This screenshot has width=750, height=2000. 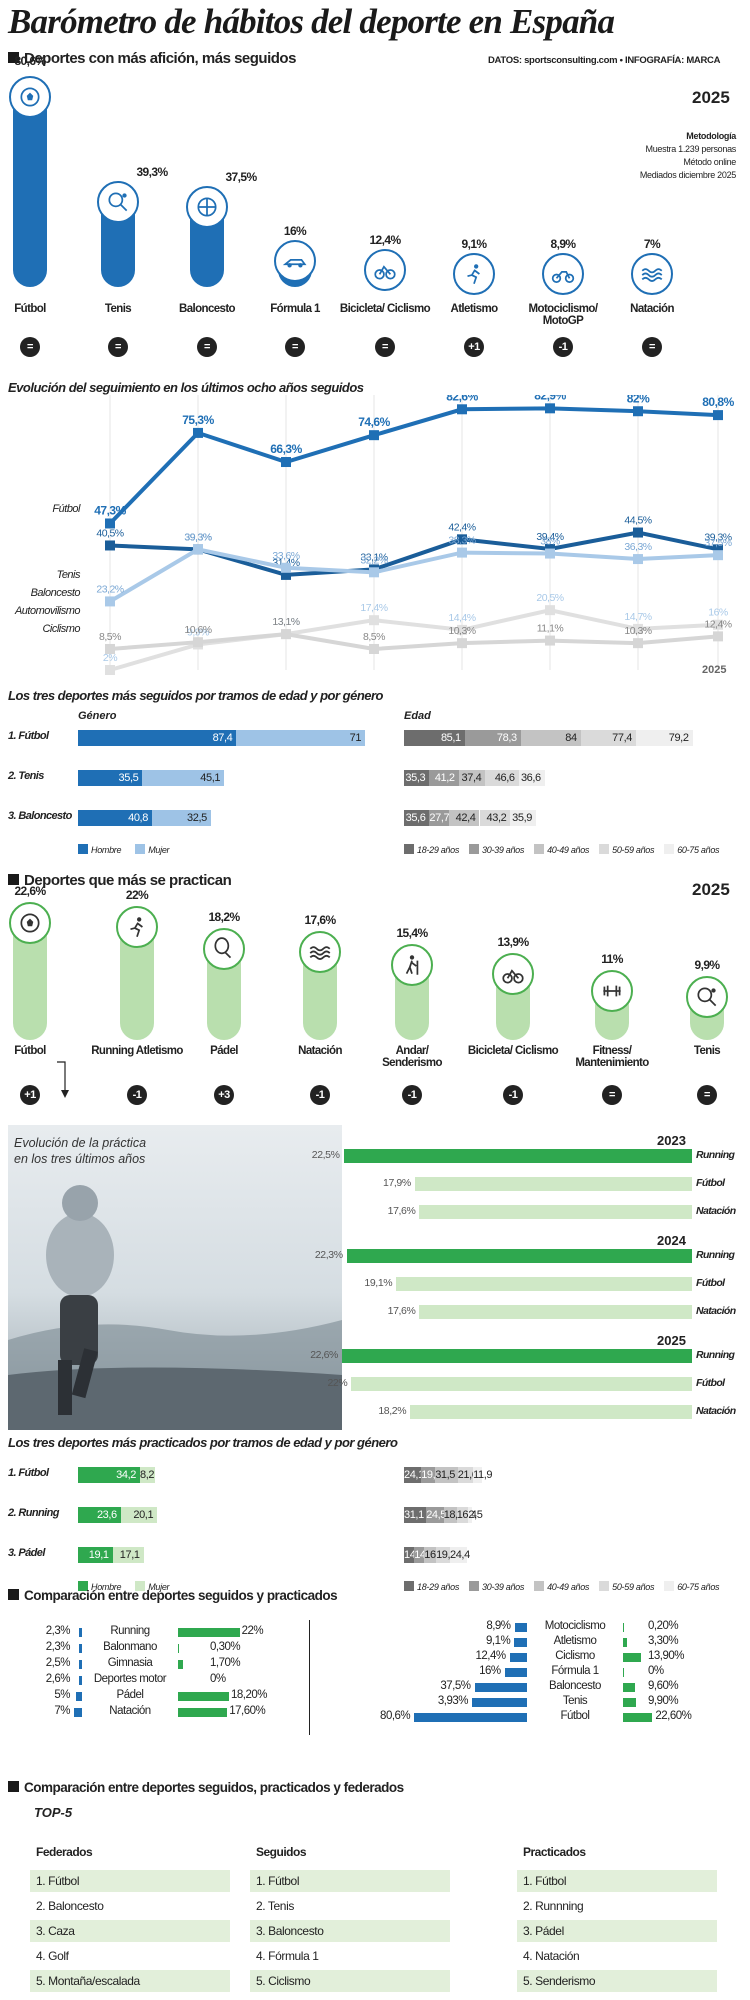 I want to click on series-name: Fútbol, so click(x=66, y=509).